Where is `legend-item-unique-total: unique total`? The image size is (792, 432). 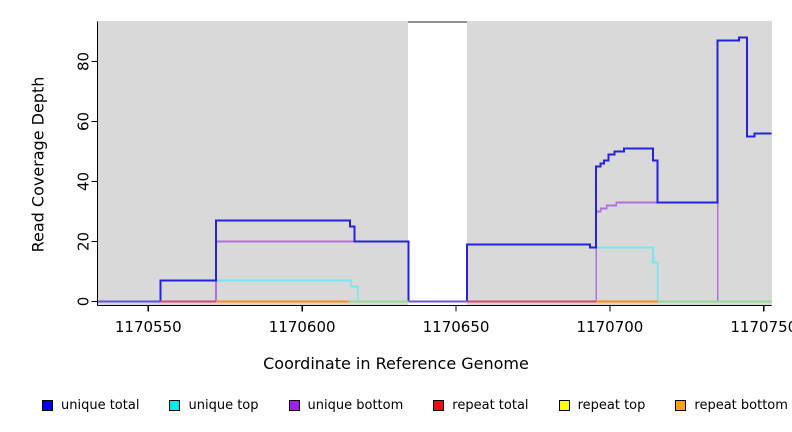 legend-item-unique-total: unique total is located at coordinates (90, 405).